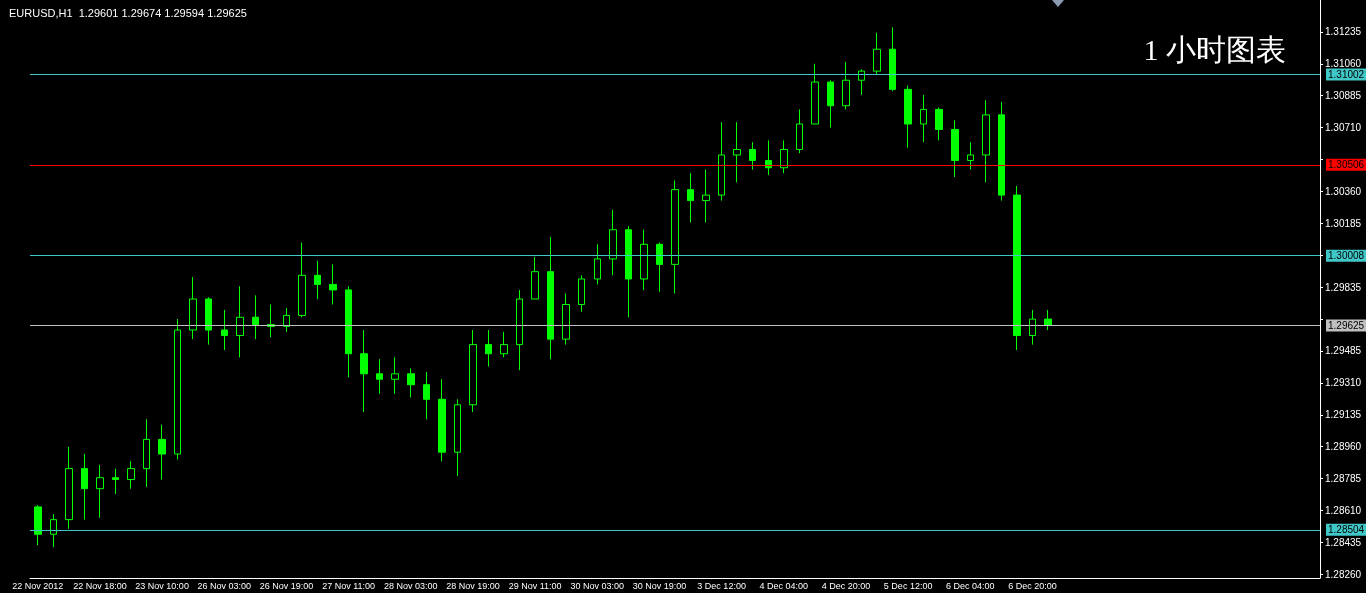 Image resolution: width=1366 pixels, height=593 pixels. What do you see at coordinates (349, 585) in the screenshot?
I see `x-tick-label: 27 Nov 11:00` at bounding box center [349, 585].